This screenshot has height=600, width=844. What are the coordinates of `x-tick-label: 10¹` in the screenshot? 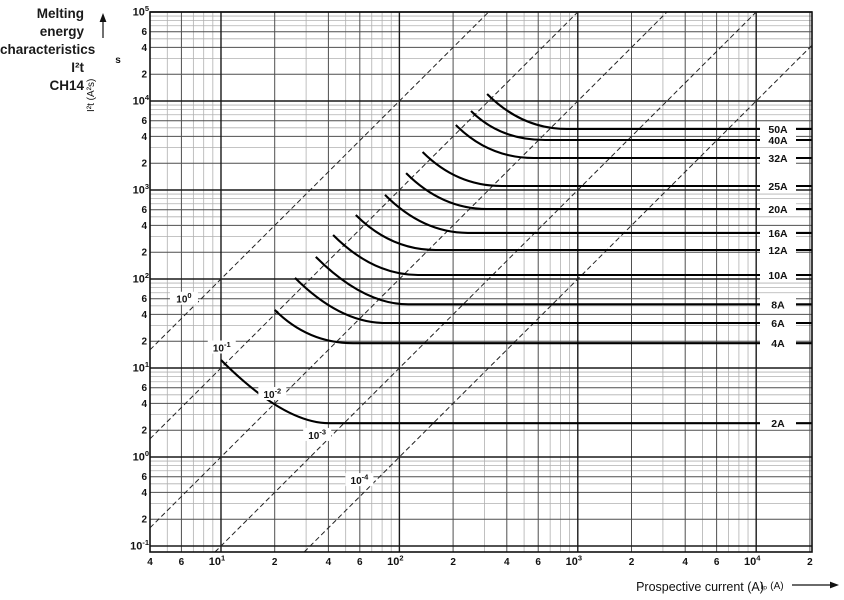 It's located at (217, 561).